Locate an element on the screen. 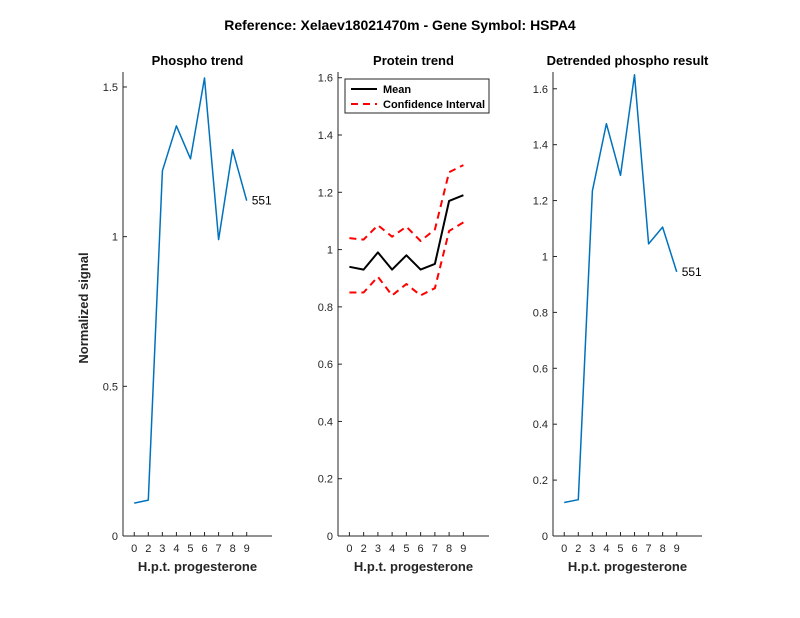 This screenshot has height=618, width=800. y-tick-label: 0.6 is located at coordinates (540, 369).